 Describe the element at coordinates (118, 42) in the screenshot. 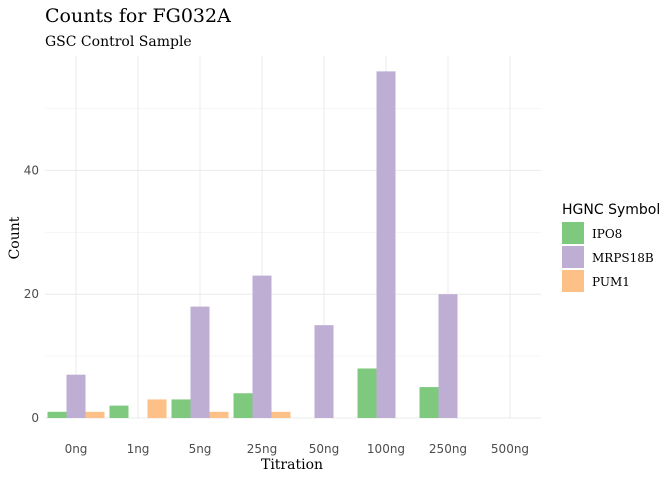

I see `chart-subtitle: GSC Control Sample` at that location.